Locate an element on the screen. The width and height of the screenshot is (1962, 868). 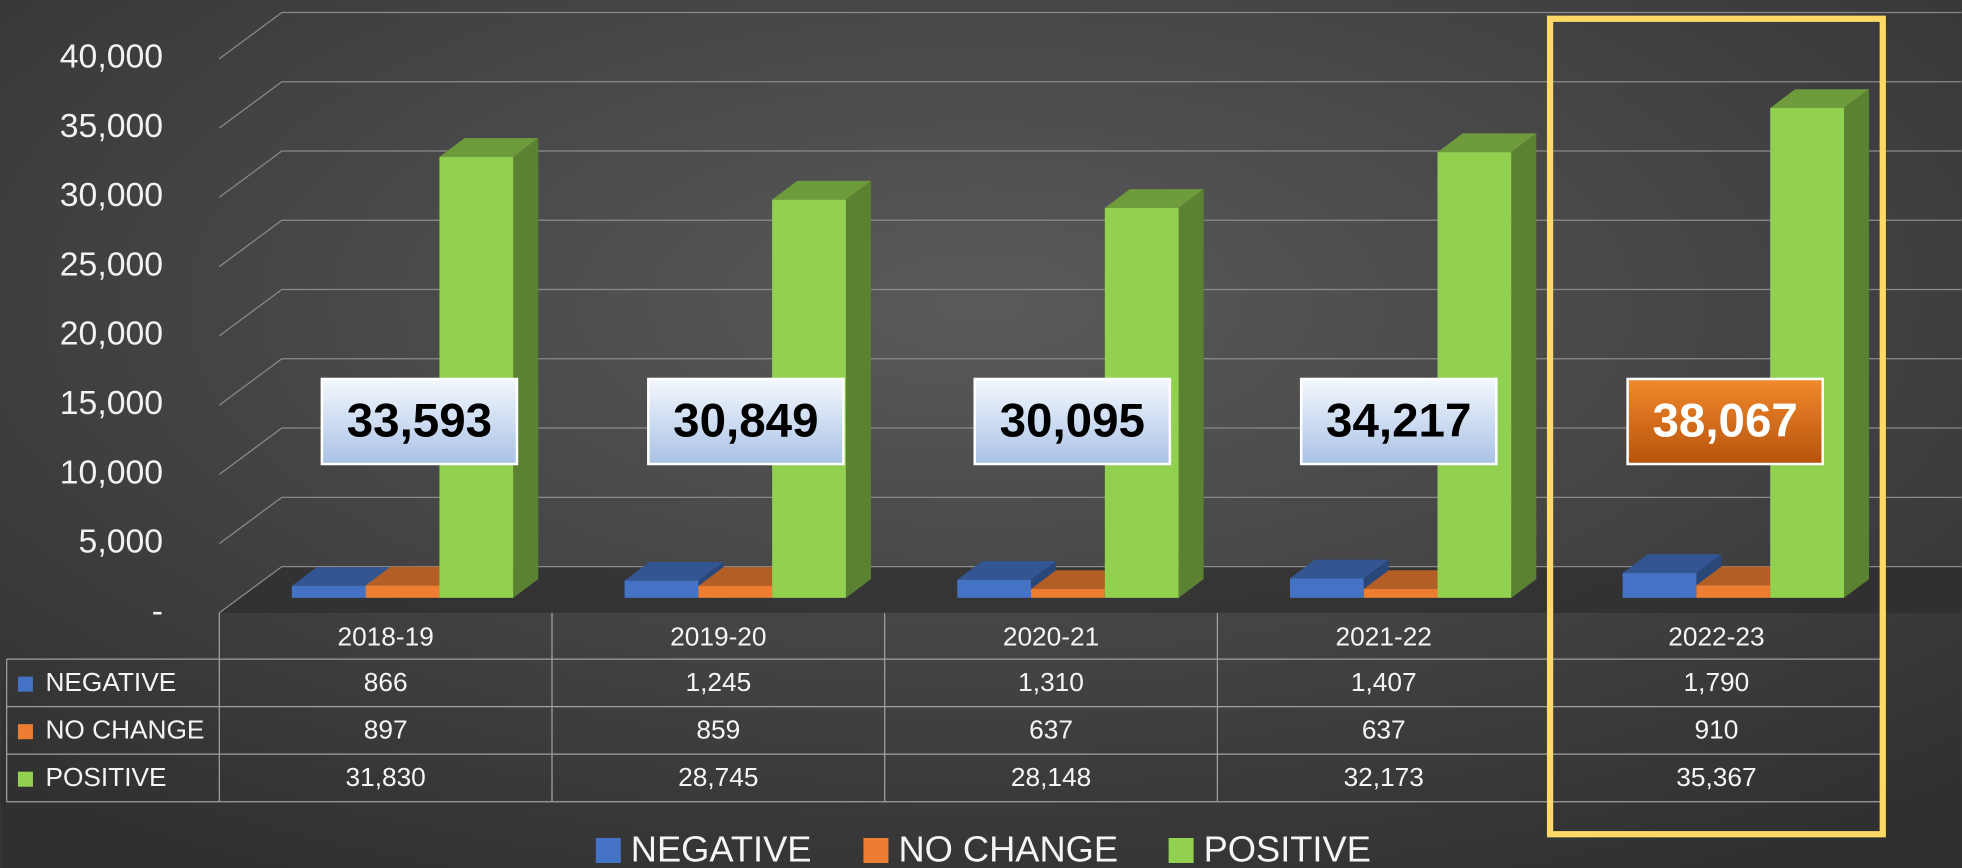
total-label: 38,067 is located at coordinates (1725, 421).